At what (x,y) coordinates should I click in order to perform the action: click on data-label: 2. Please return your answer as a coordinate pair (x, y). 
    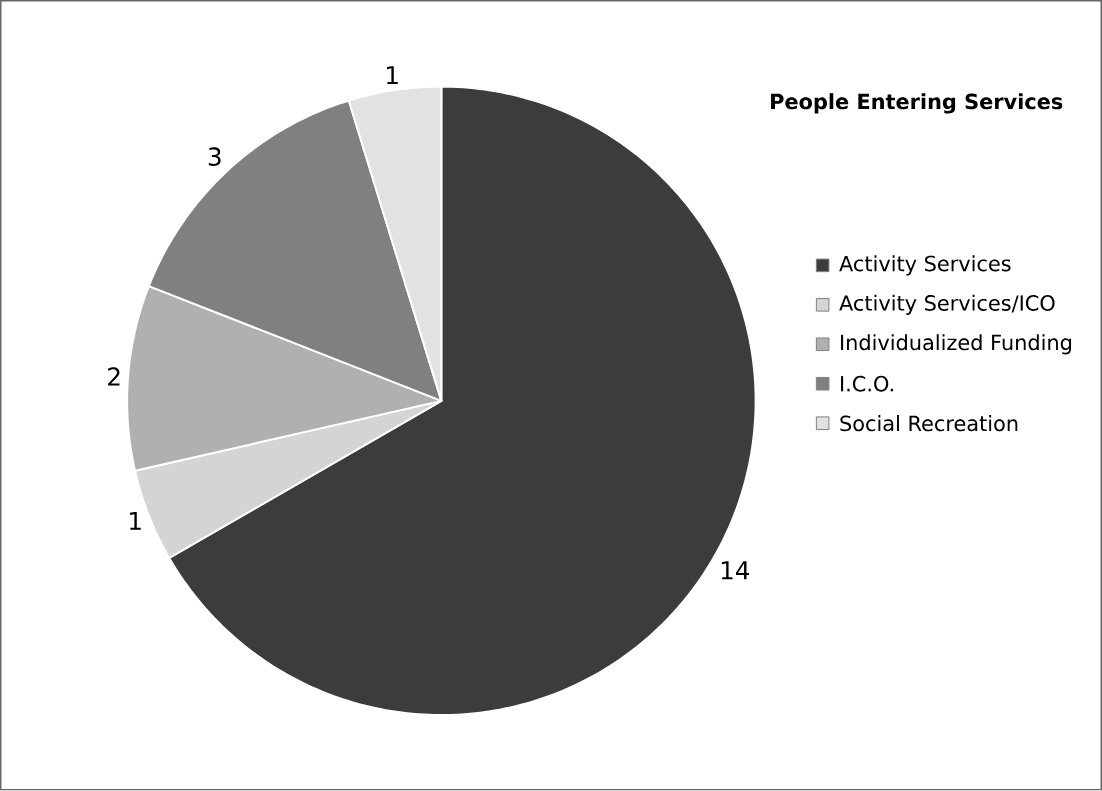
    Looking at the image, I should click on (114, 376).